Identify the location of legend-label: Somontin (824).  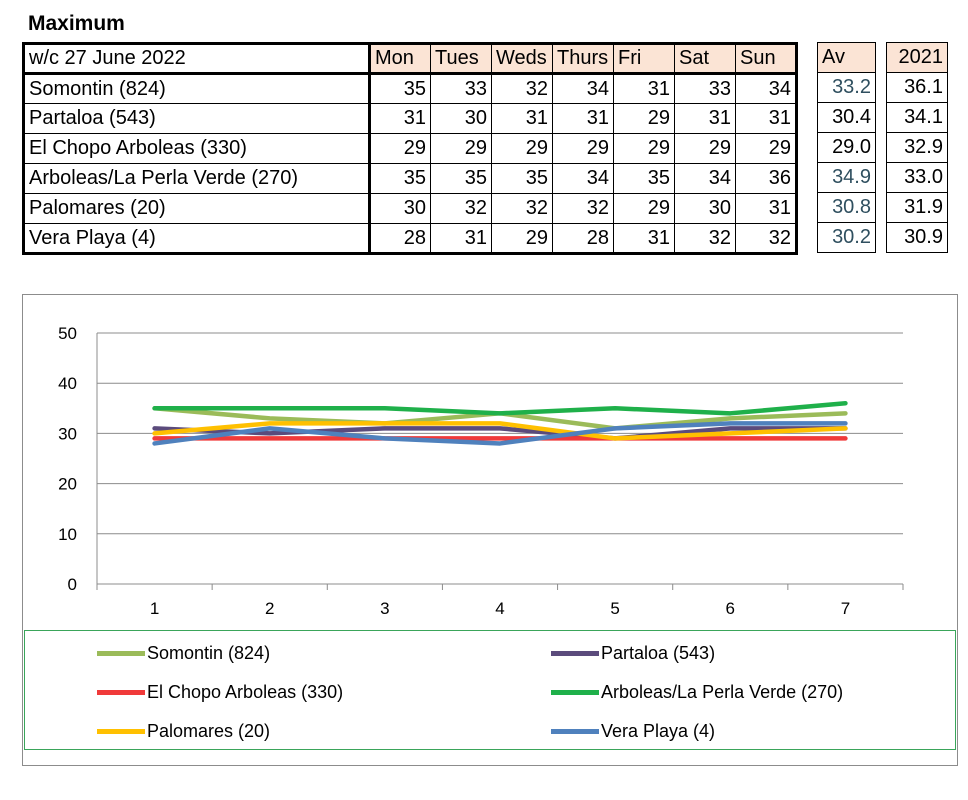
(209, 652).